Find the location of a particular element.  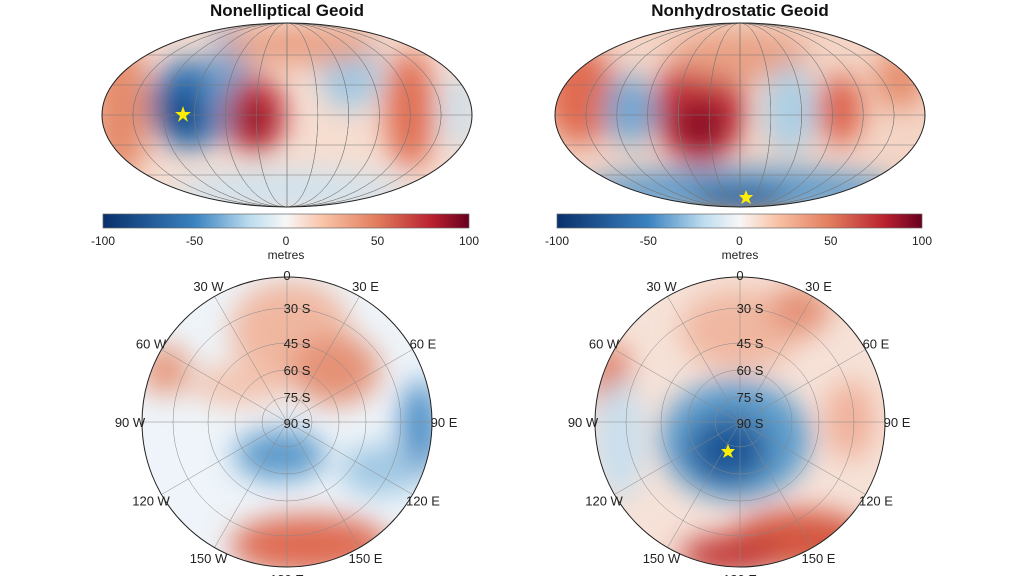

panel-title-right: Nonhydrostatic Geoid is located at coordinates (740, 10).